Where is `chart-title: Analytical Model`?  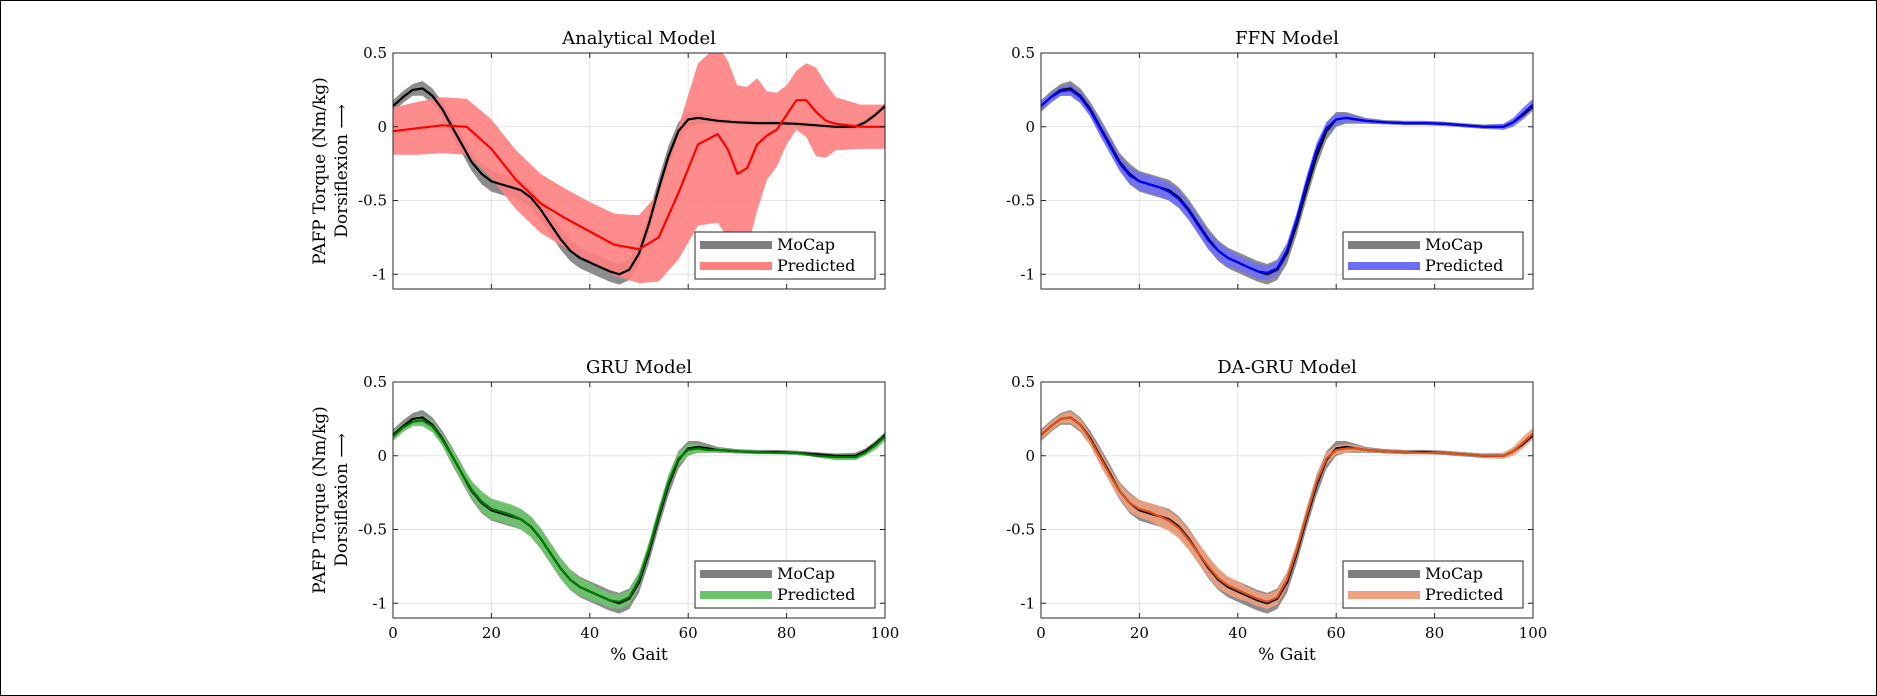
chart-title: Analytical Model is located at coordinates (638, 38).